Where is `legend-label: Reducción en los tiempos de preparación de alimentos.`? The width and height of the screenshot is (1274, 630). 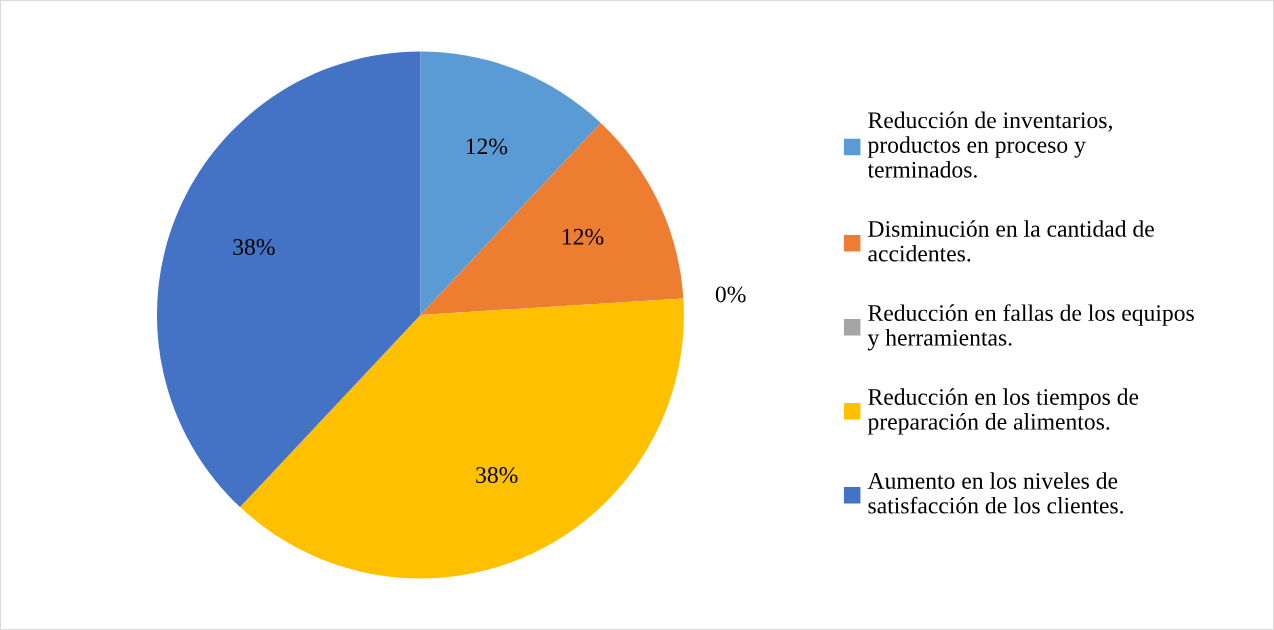 legend-label: Reducción en los tiempos de preparación de alimentos. is located at coordinates (1003, 411).